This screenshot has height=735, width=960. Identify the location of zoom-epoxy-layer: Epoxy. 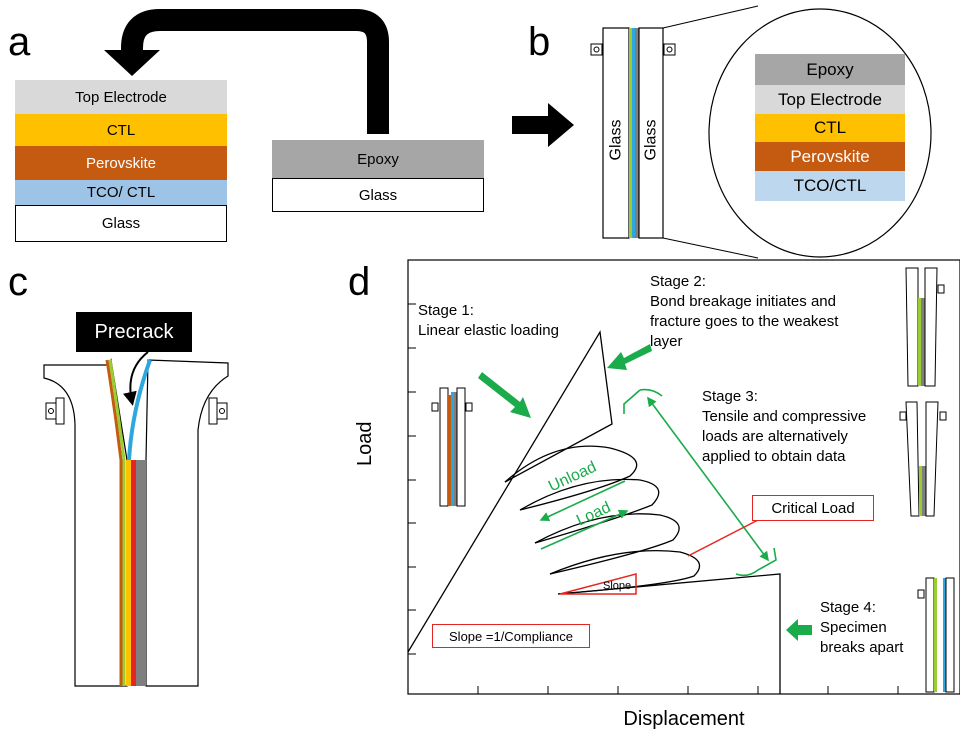
(830, 69).